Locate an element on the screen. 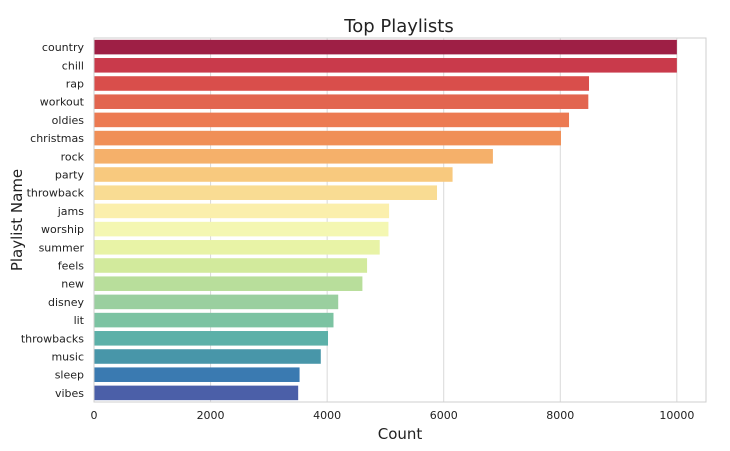  bar-throwbacks is located at coordinates (211, 338).